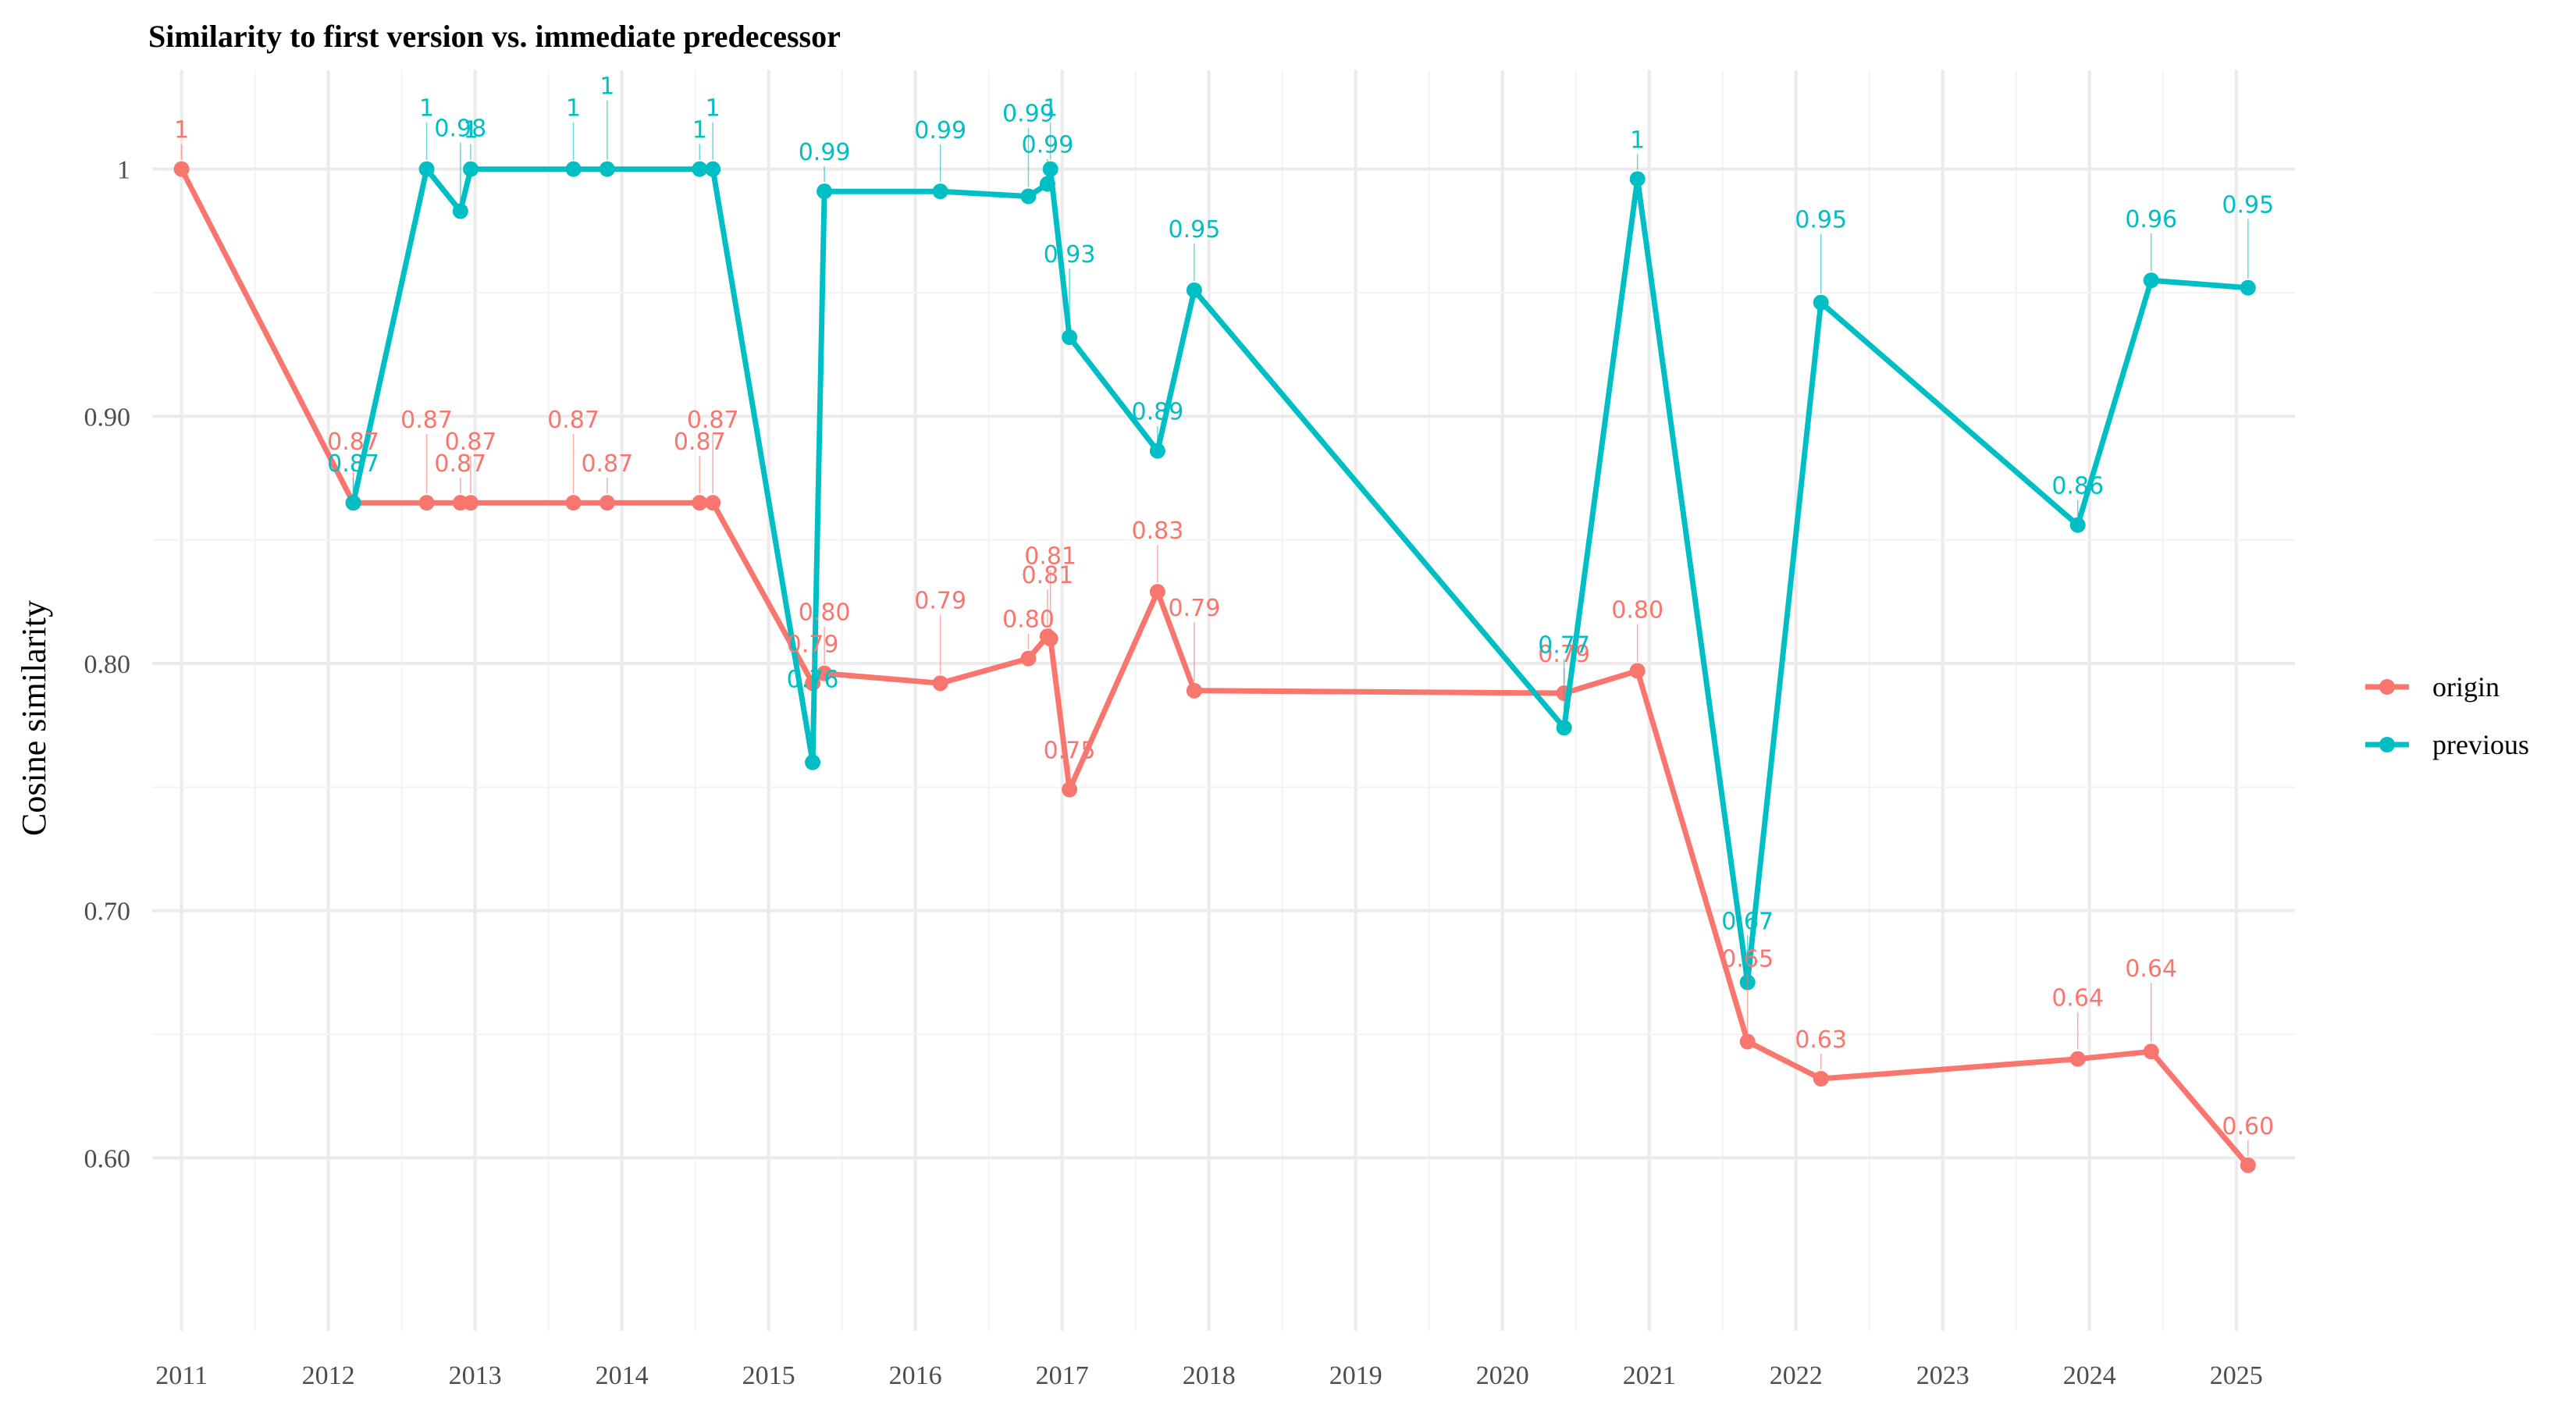 The height and width of the screenshot is (1405, 2576). I want to click on legend: origin previous, so click(2447, 716).